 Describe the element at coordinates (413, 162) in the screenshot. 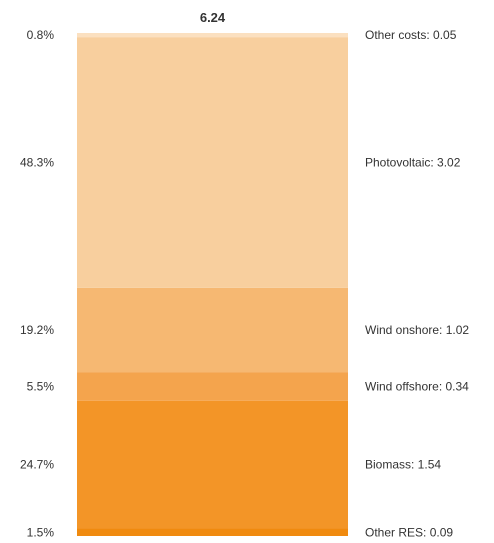

I see `value-label-photovoltaic: Photovoltaic: 3.02` at that location.